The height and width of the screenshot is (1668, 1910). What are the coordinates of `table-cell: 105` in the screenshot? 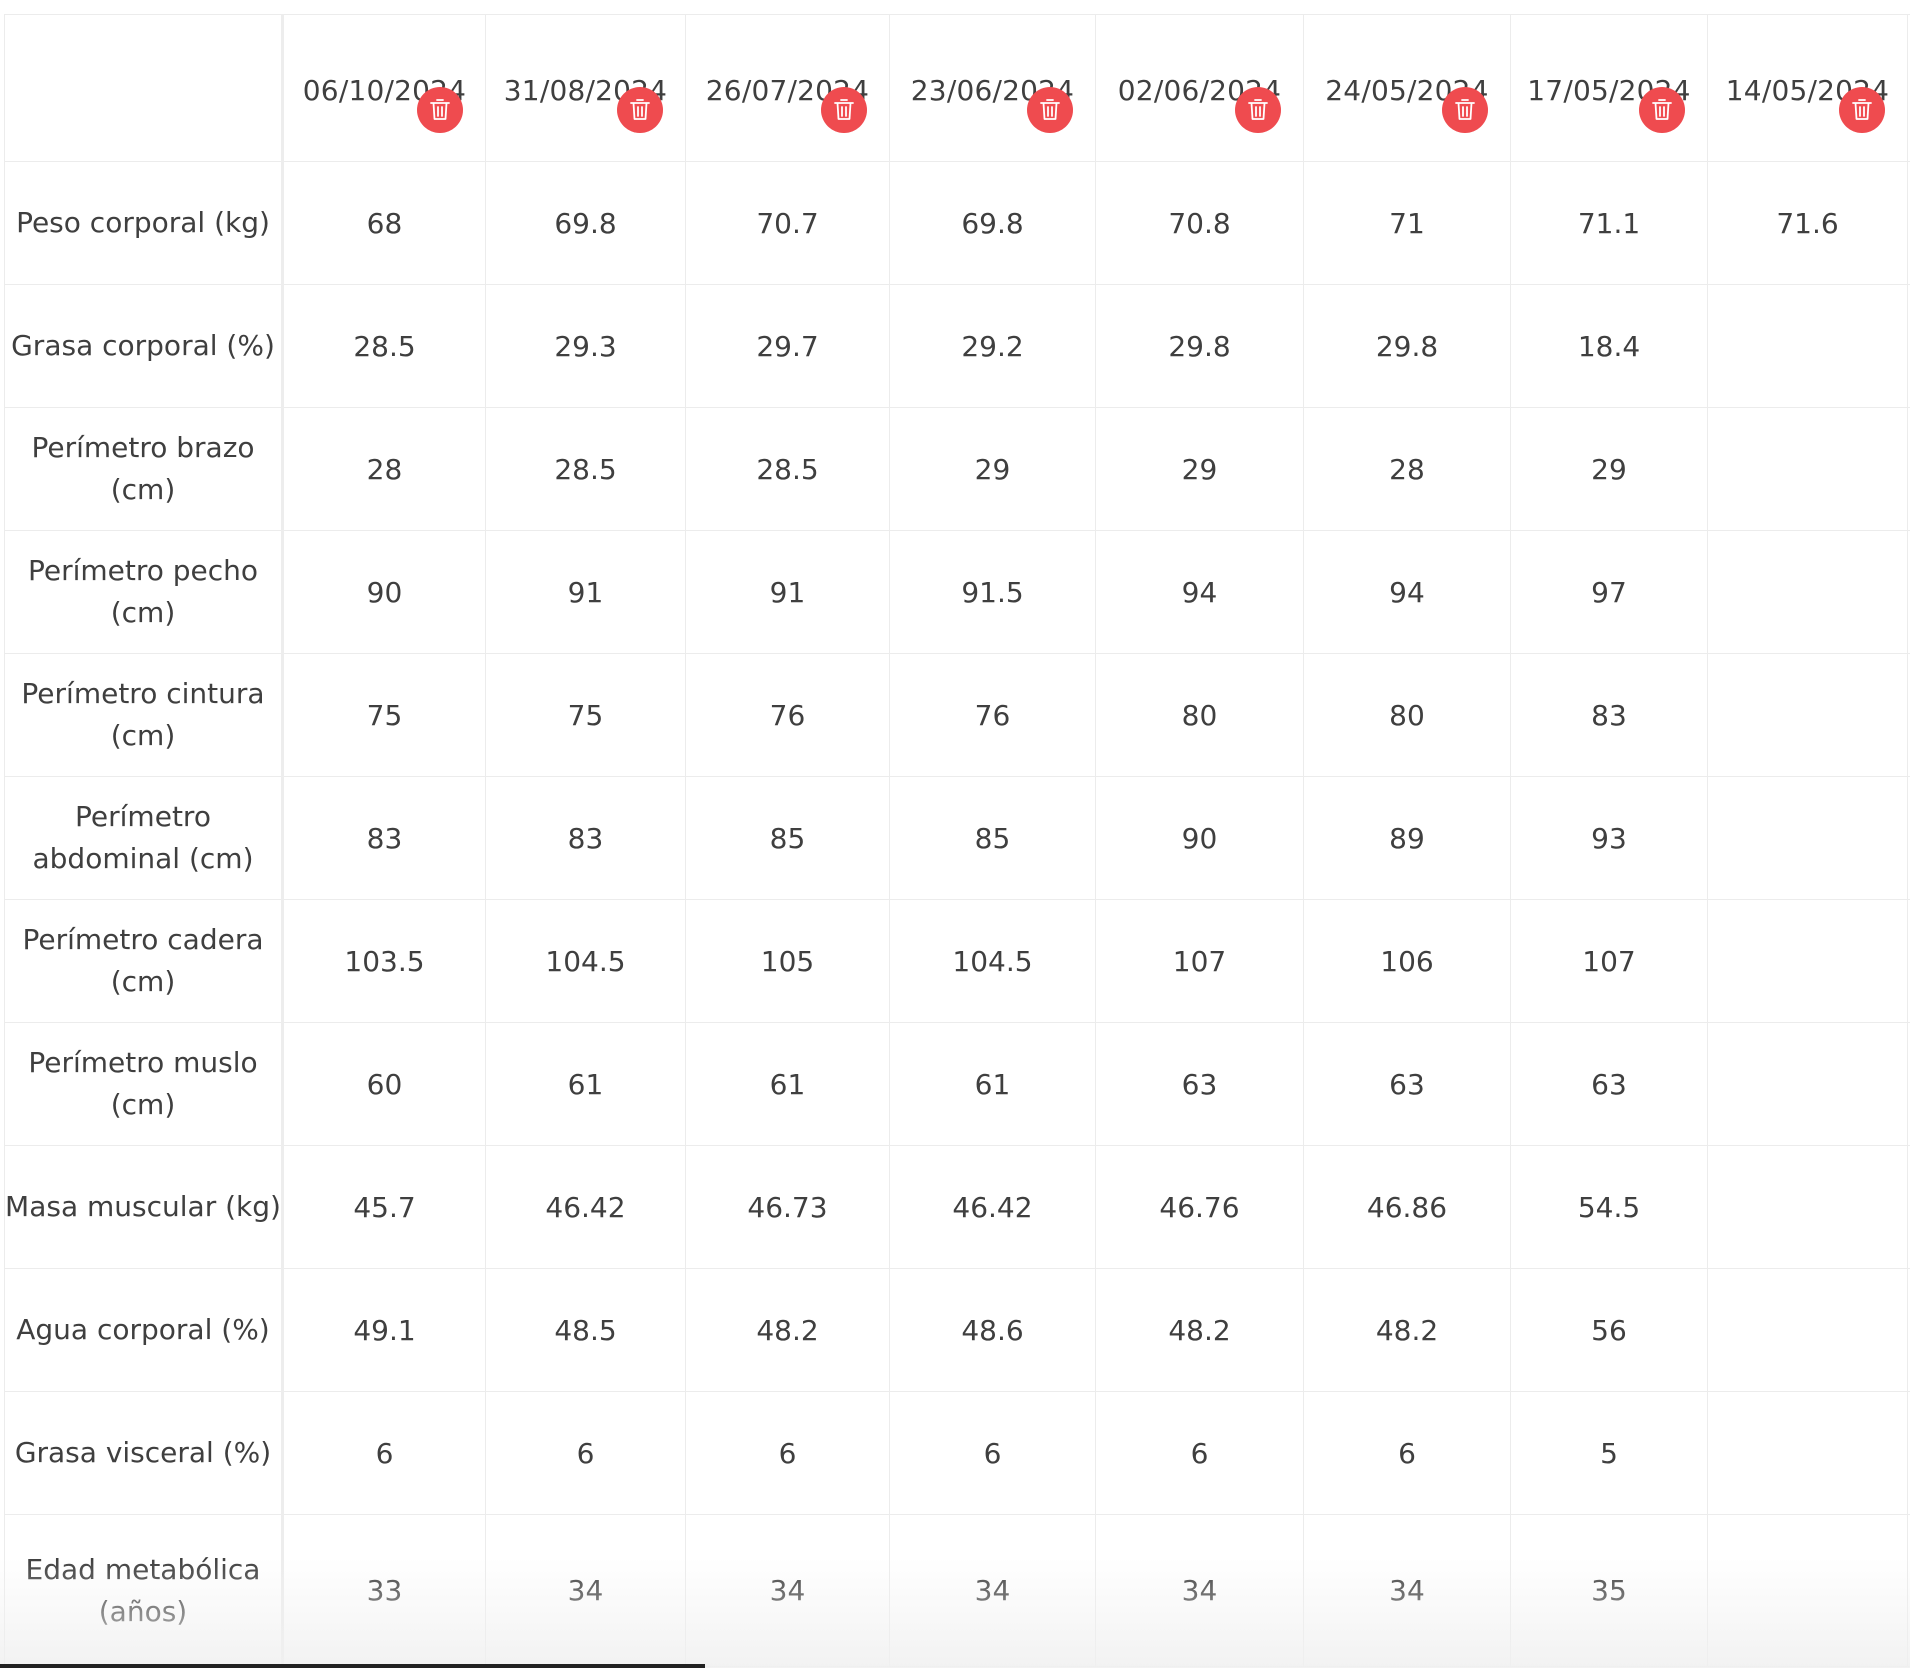 It's located at (787, 961).